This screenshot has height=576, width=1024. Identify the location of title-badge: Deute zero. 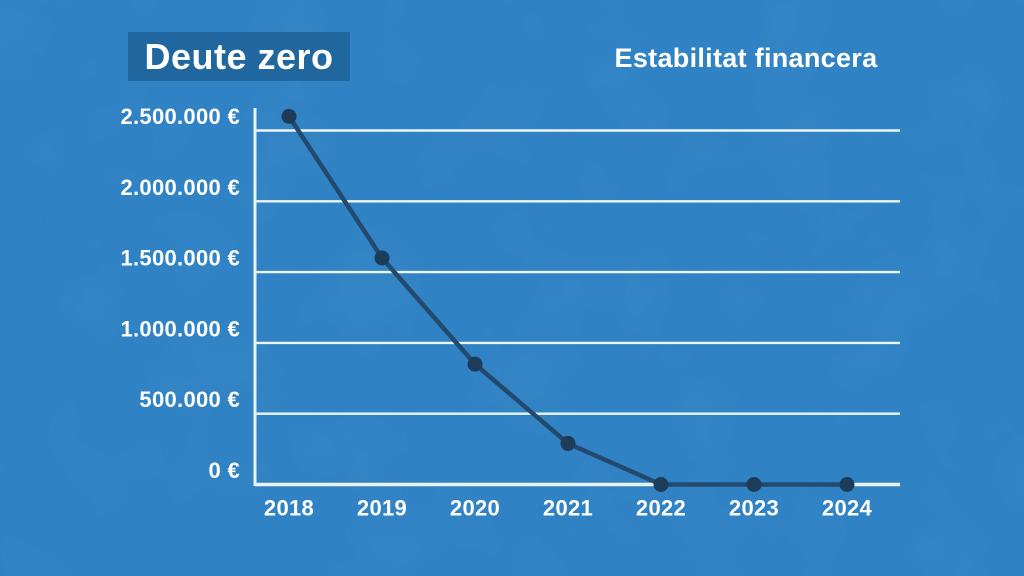
(239, 56).